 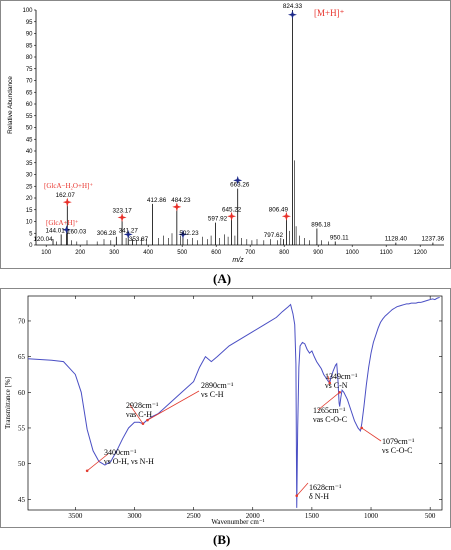 I want to click on annotation-assignment: νs C-O-C, so click(x=397, y=450).